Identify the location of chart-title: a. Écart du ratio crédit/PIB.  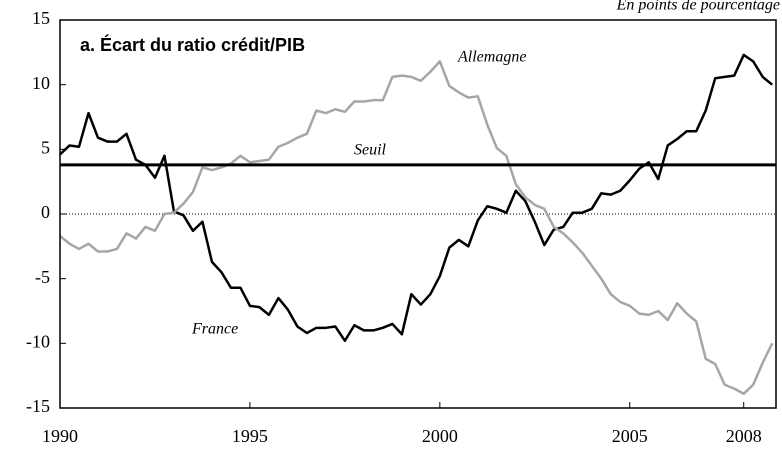
(192, 44).